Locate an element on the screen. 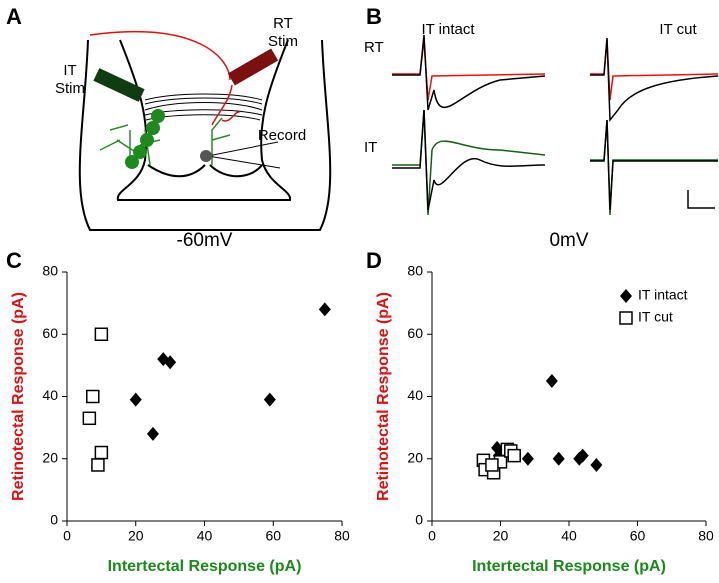 This screenshot has width=719, height=583. it-electrode is located at coordinates (119, 85).